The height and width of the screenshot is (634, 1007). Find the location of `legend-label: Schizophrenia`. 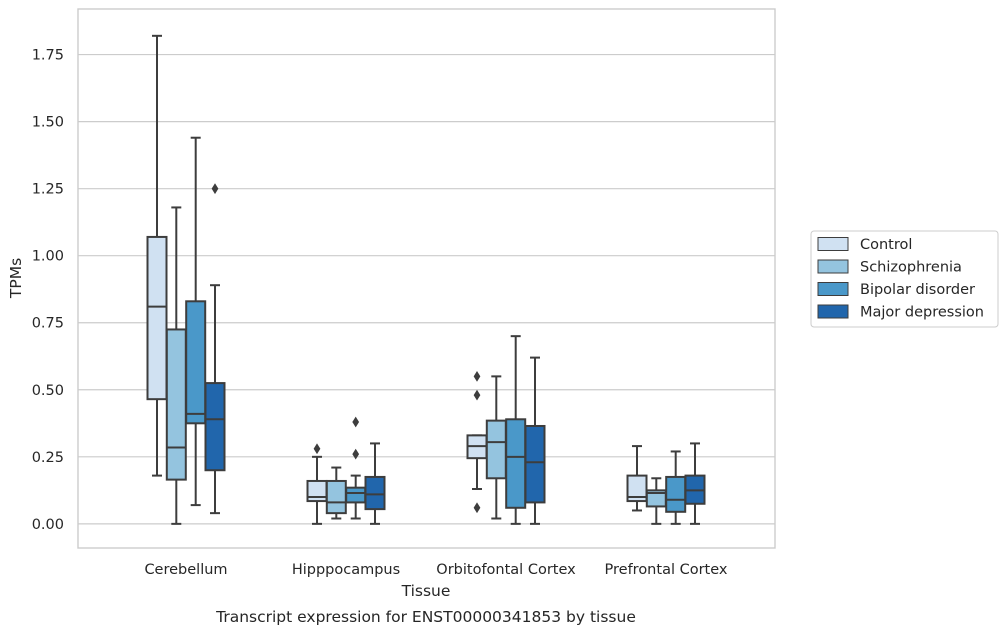

legend-label: Schizophrenia is located at coordinates (911, 268).